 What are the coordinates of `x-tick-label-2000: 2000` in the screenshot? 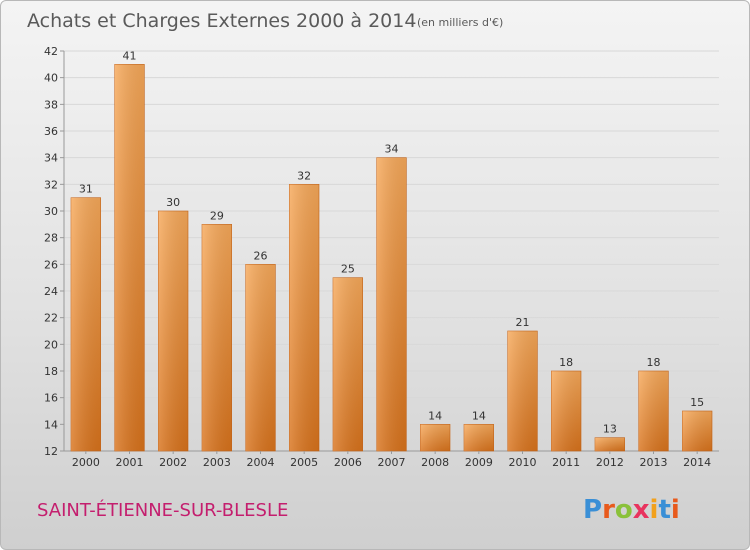 It's located at (86, 462).